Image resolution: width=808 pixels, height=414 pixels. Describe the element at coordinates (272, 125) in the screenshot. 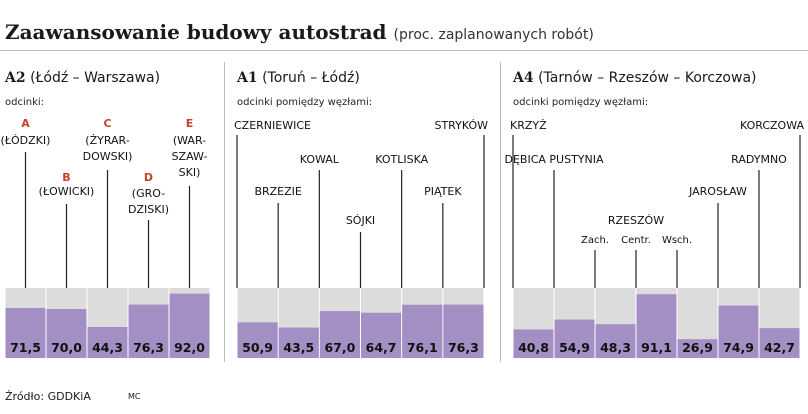

I see `node-label: CZERNIEWICE` at that location.